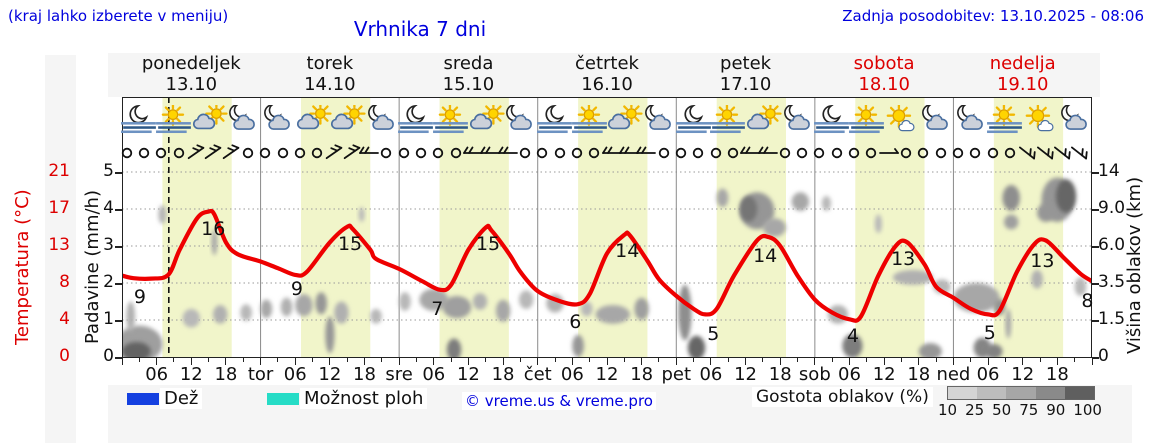 Image resolution: width=1152 pixels, height=443 pixels. Describe the element at coordinates (867, 121) in the screenshot. I see `weather-icon-sun-fog` at that location.